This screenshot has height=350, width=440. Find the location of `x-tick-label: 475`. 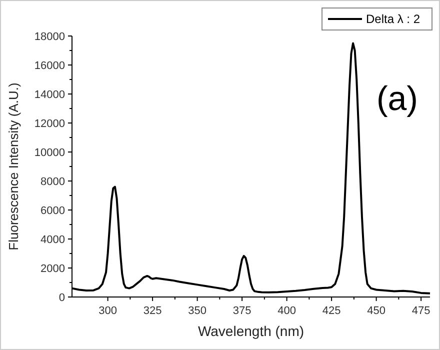

x-tick-label: 475 is located at coordinates (421, 311).